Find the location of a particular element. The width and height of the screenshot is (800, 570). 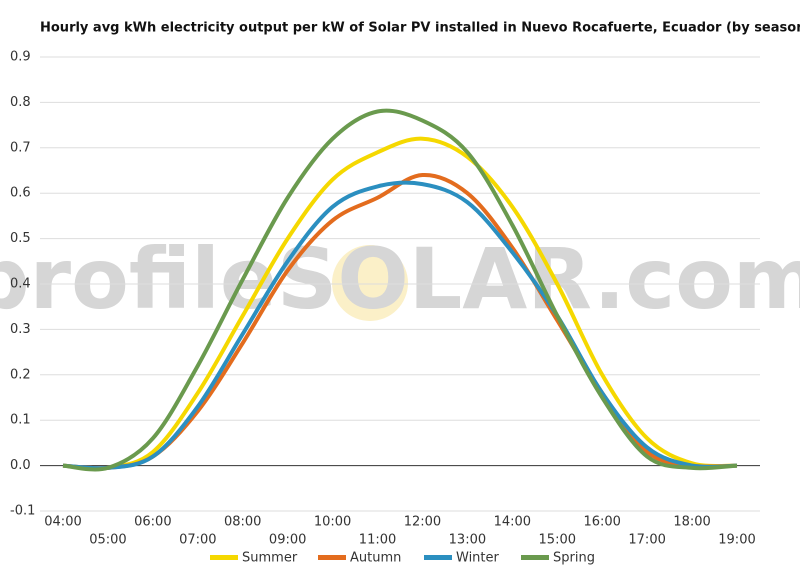

y-tick-label: 0.3 is located at coordinates (20, 329).